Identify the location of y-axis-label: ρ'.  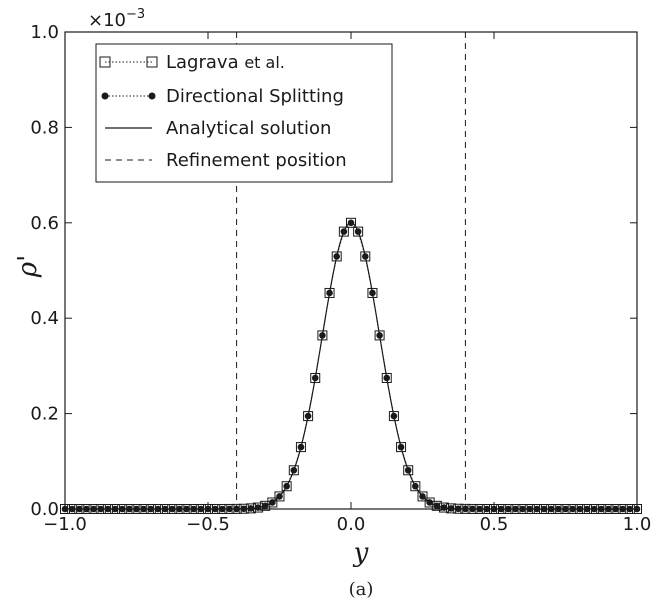
(28, 266).